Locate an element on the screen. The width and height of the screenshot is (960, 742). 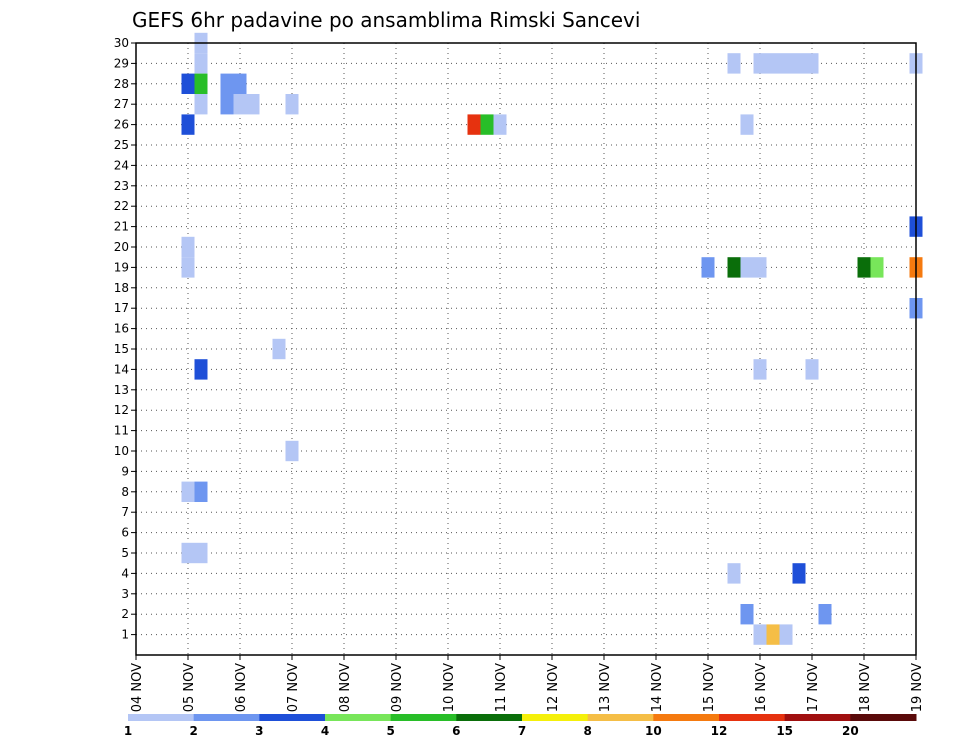
y-tick-label: 6 is located at coordinates (125, 533).